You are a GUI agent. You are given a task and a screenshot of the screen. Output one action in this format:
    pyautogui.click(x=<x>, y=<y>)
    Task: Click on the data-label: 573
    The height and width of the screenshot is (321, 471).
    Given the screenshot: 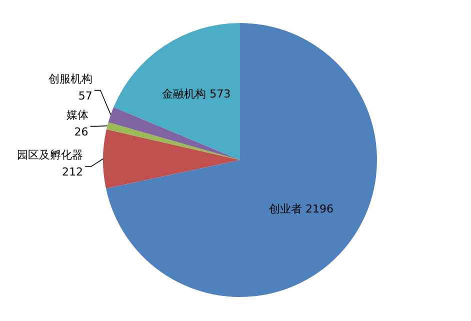 What is the action you would take?
    pyautogui.click(x=220, y=93)
    